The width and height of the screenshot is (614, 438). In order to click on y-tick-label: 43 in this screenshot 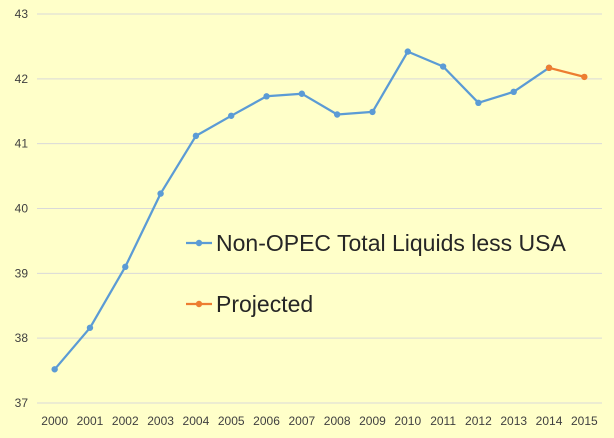, I will do `click(22, 14)`.